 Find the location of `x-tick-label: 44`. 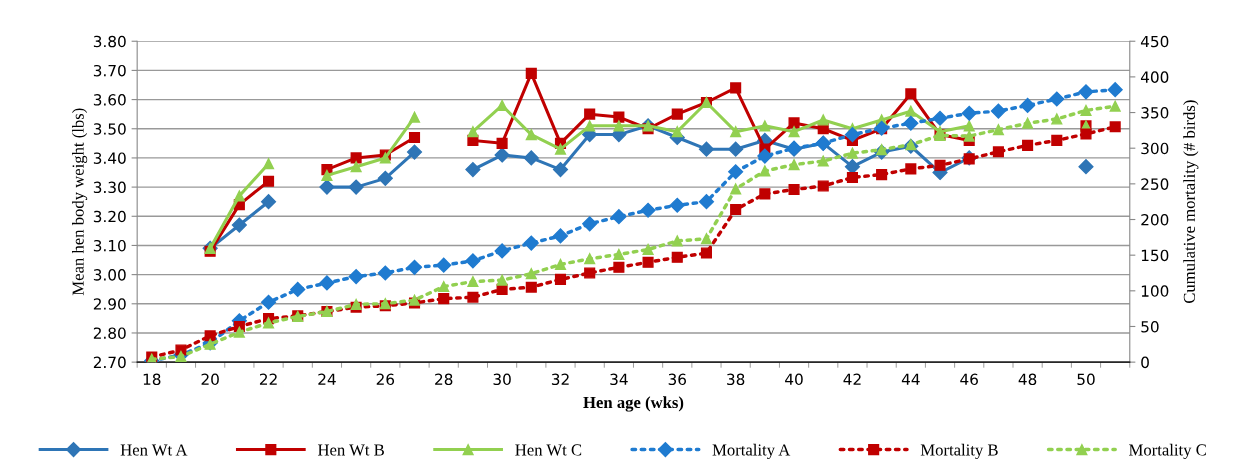

x-tick-label: 44 is located at coordinates (910, 379).